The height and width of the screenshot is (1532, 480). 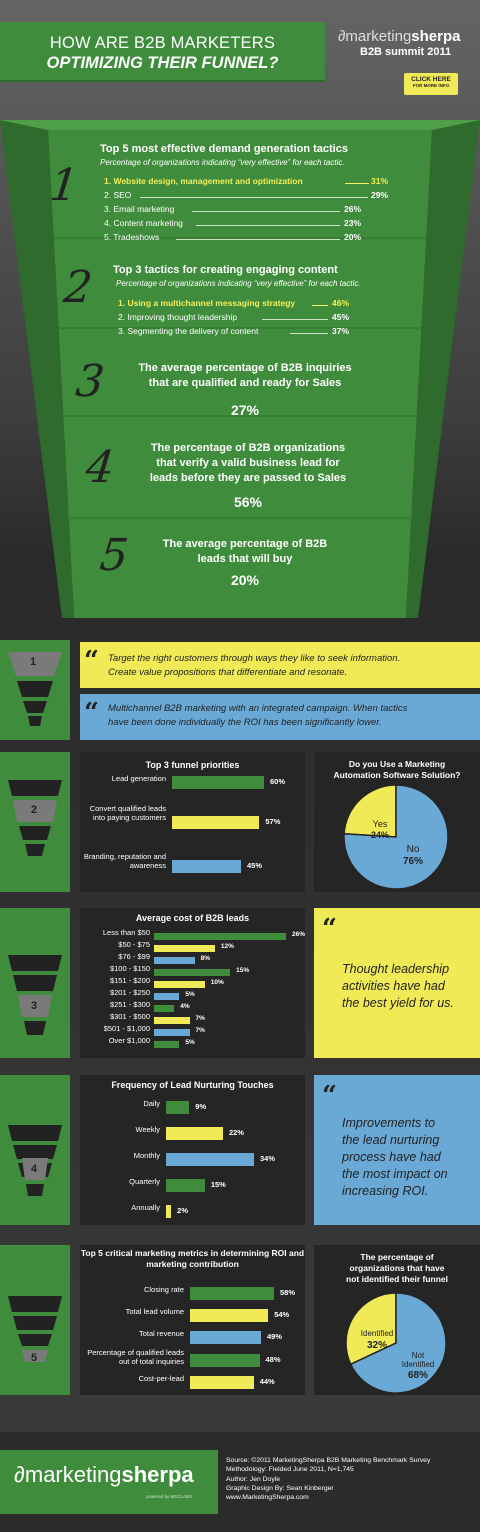 What do you see at coordinates (378, 36) in the screenshot?
I see `brand-name-a: marketing` at bounding box center [378, 36].